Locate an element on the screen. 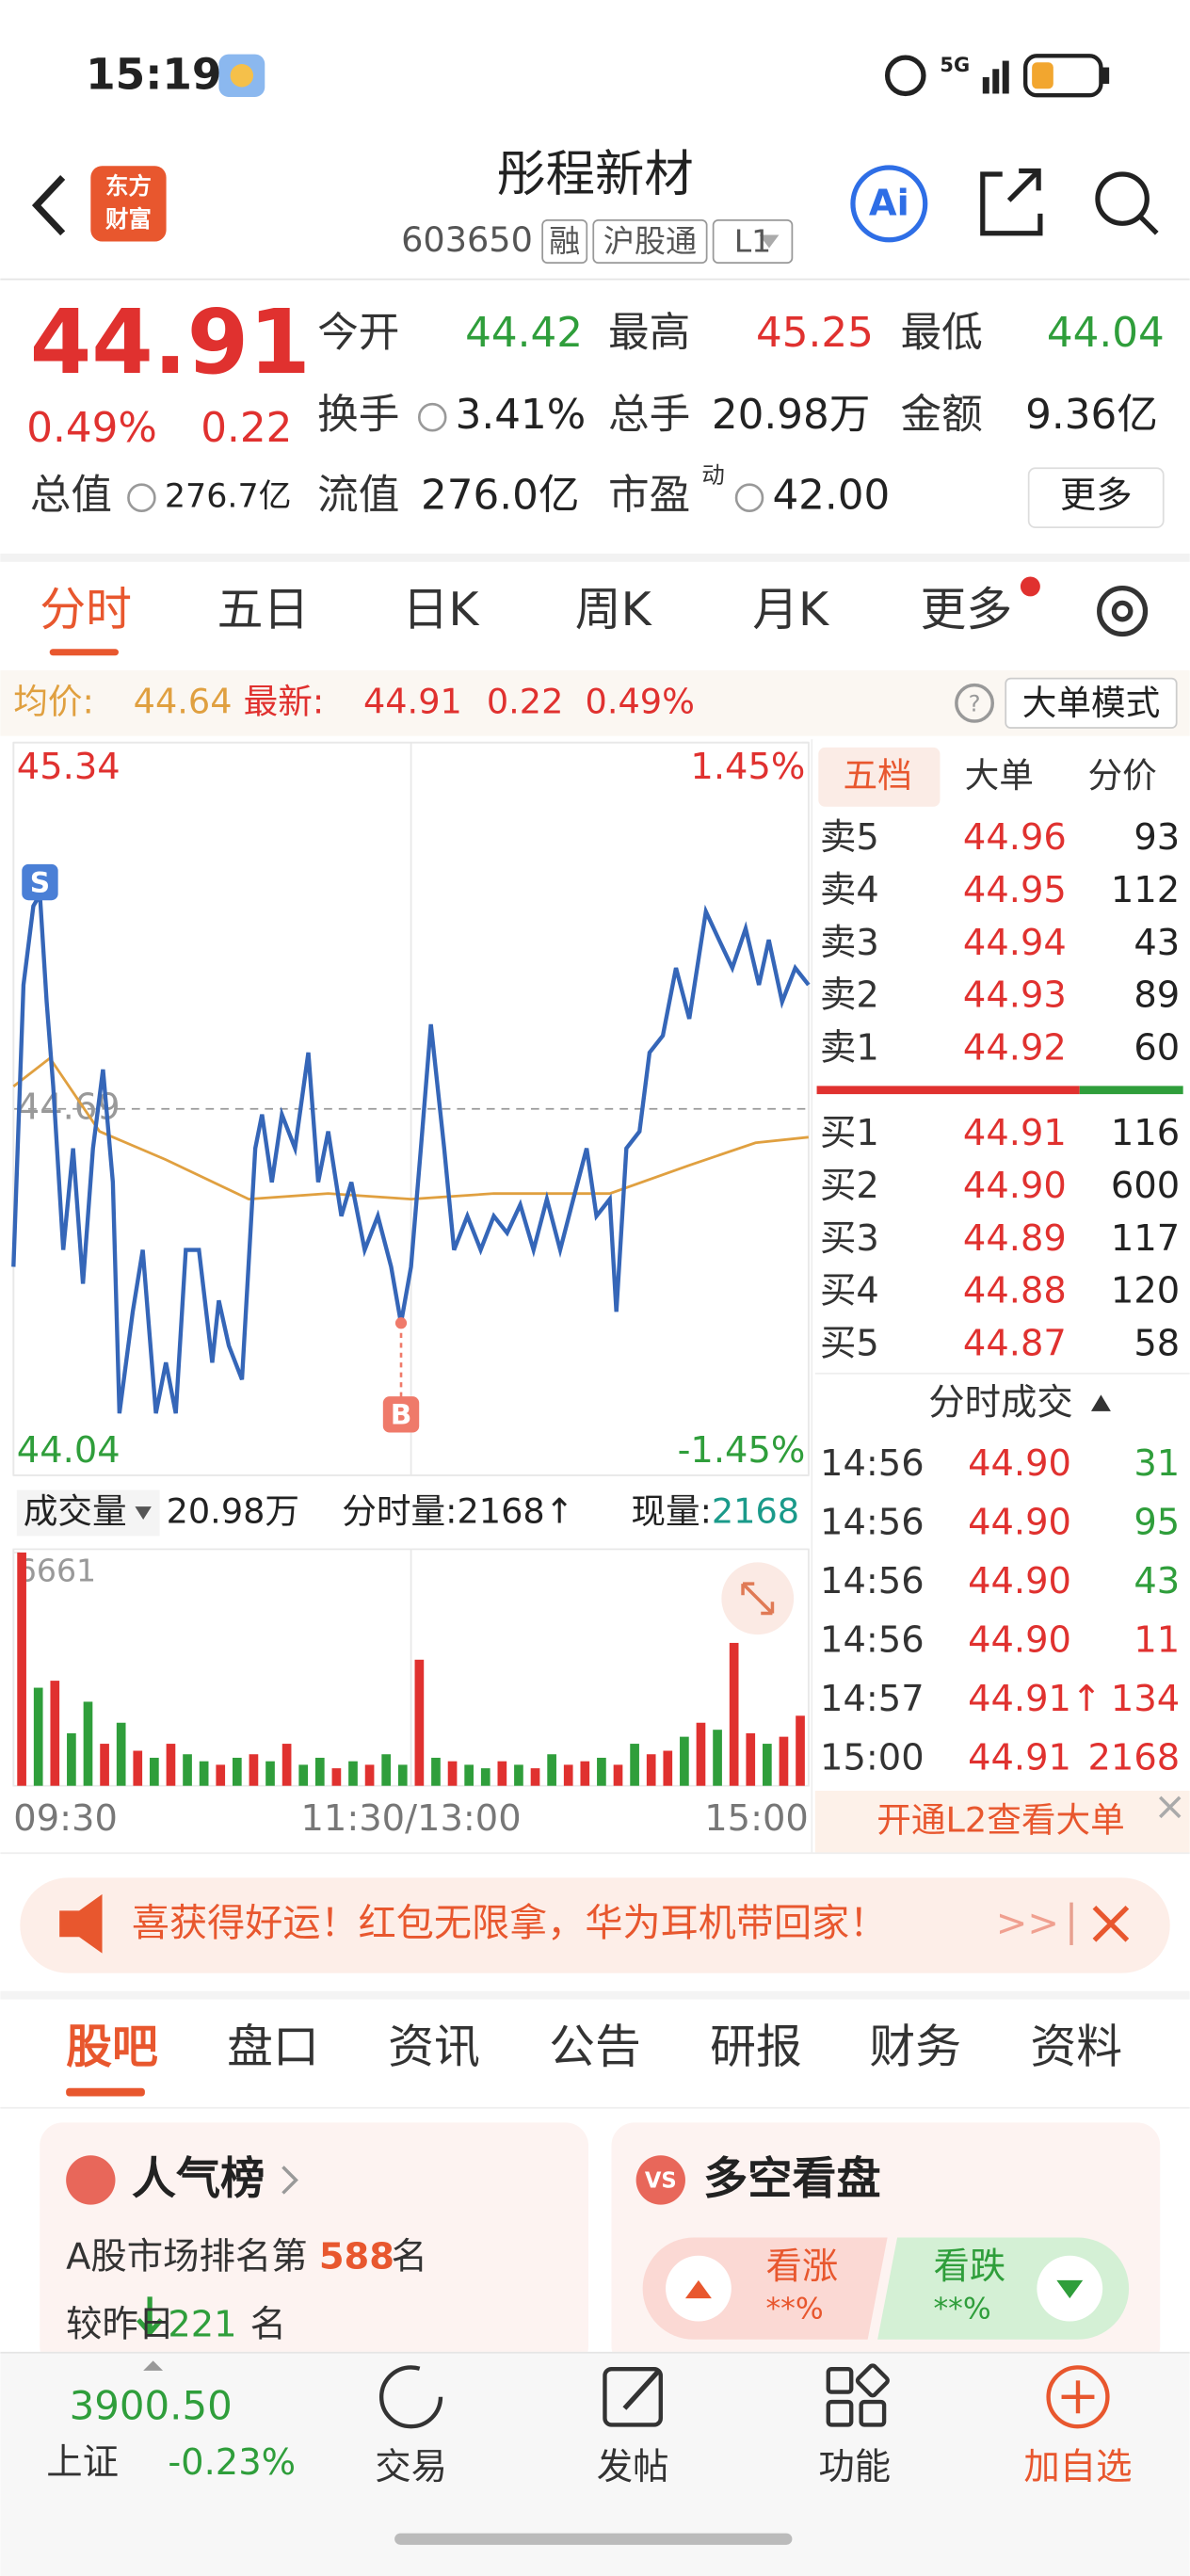  section-tab: 资料 is located at coordinates (1076, 2047).